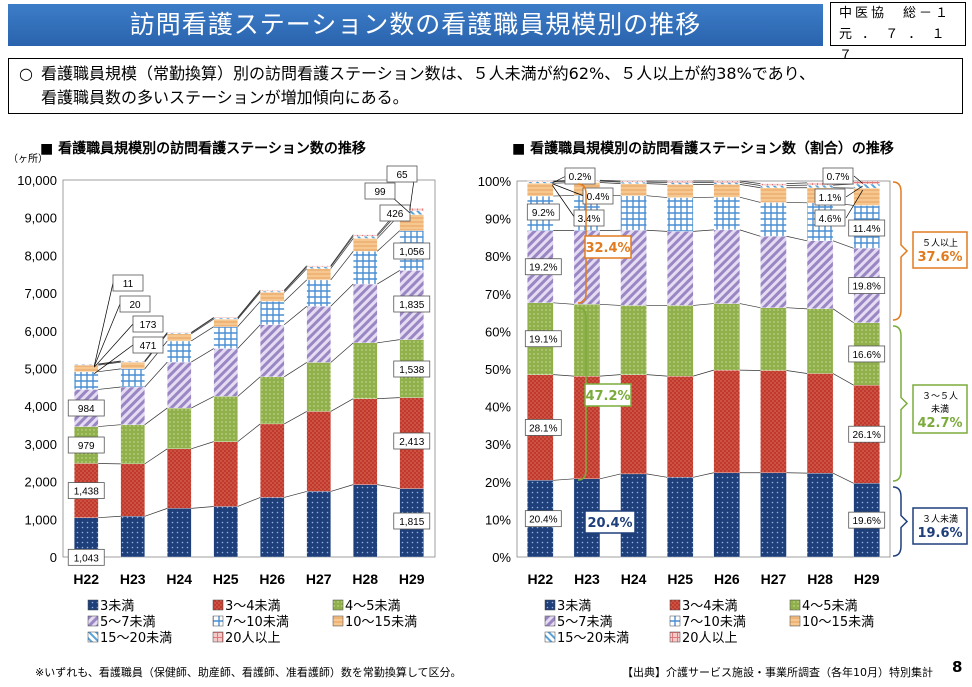 The height and width of the screenshot is (687, 972). What do you see at coordinates (136, 638) in the screenshot?
I see `legend-label: 15～20未満` at bounding box center [136, 638].